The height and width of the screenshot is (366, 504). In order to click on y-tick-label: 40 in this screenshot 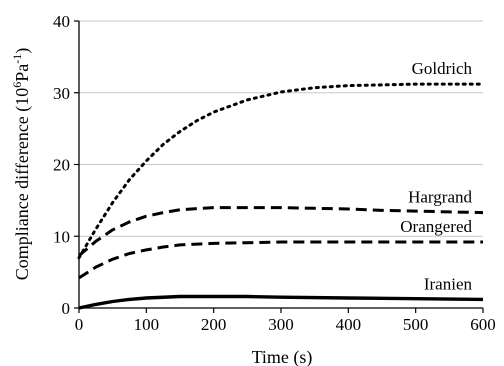, I will do `click(61, 21)`.